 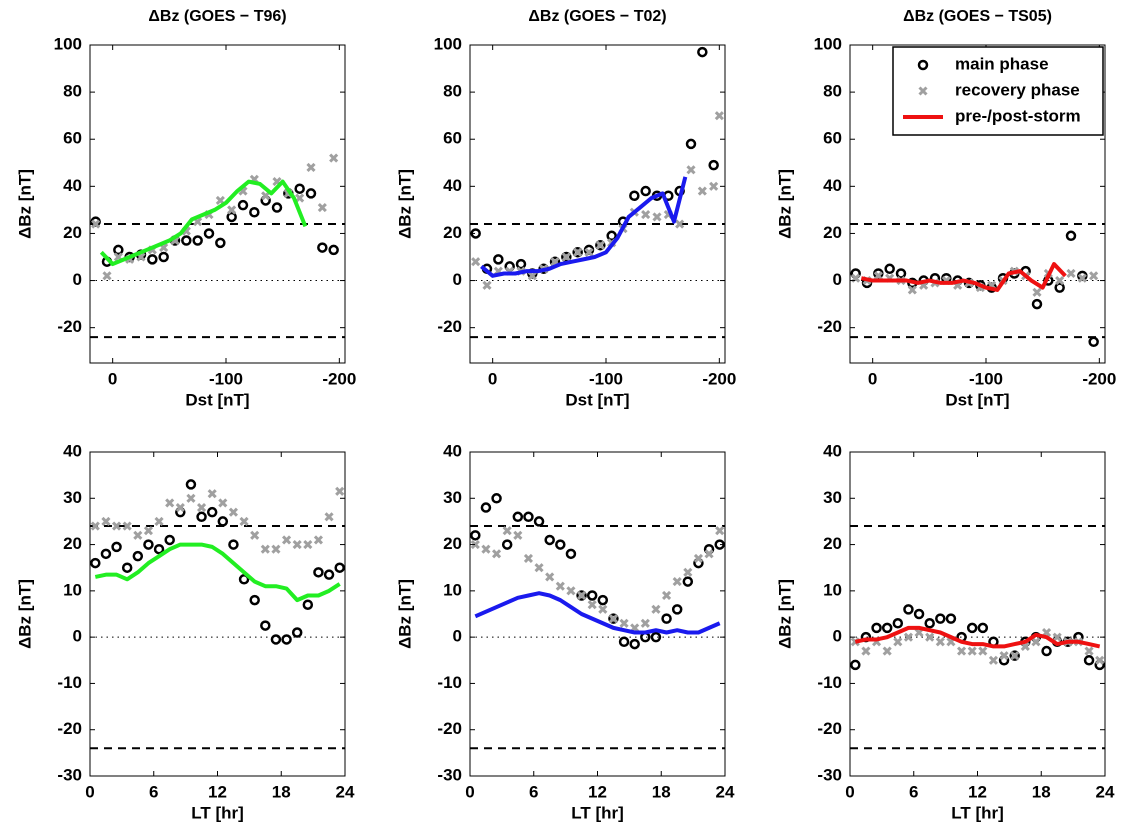 I want to click on y-tick-label: 10, so click(x=832, y=589).